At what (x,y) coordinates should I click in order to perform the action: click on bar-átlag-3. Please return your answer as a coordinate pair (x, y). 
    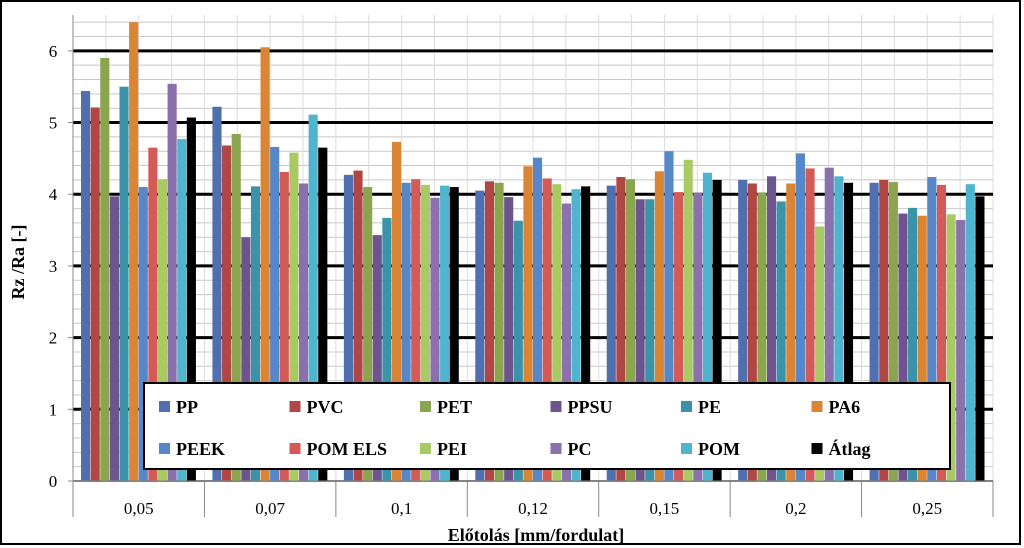
    Looking at the image, I should click on (586, 334).